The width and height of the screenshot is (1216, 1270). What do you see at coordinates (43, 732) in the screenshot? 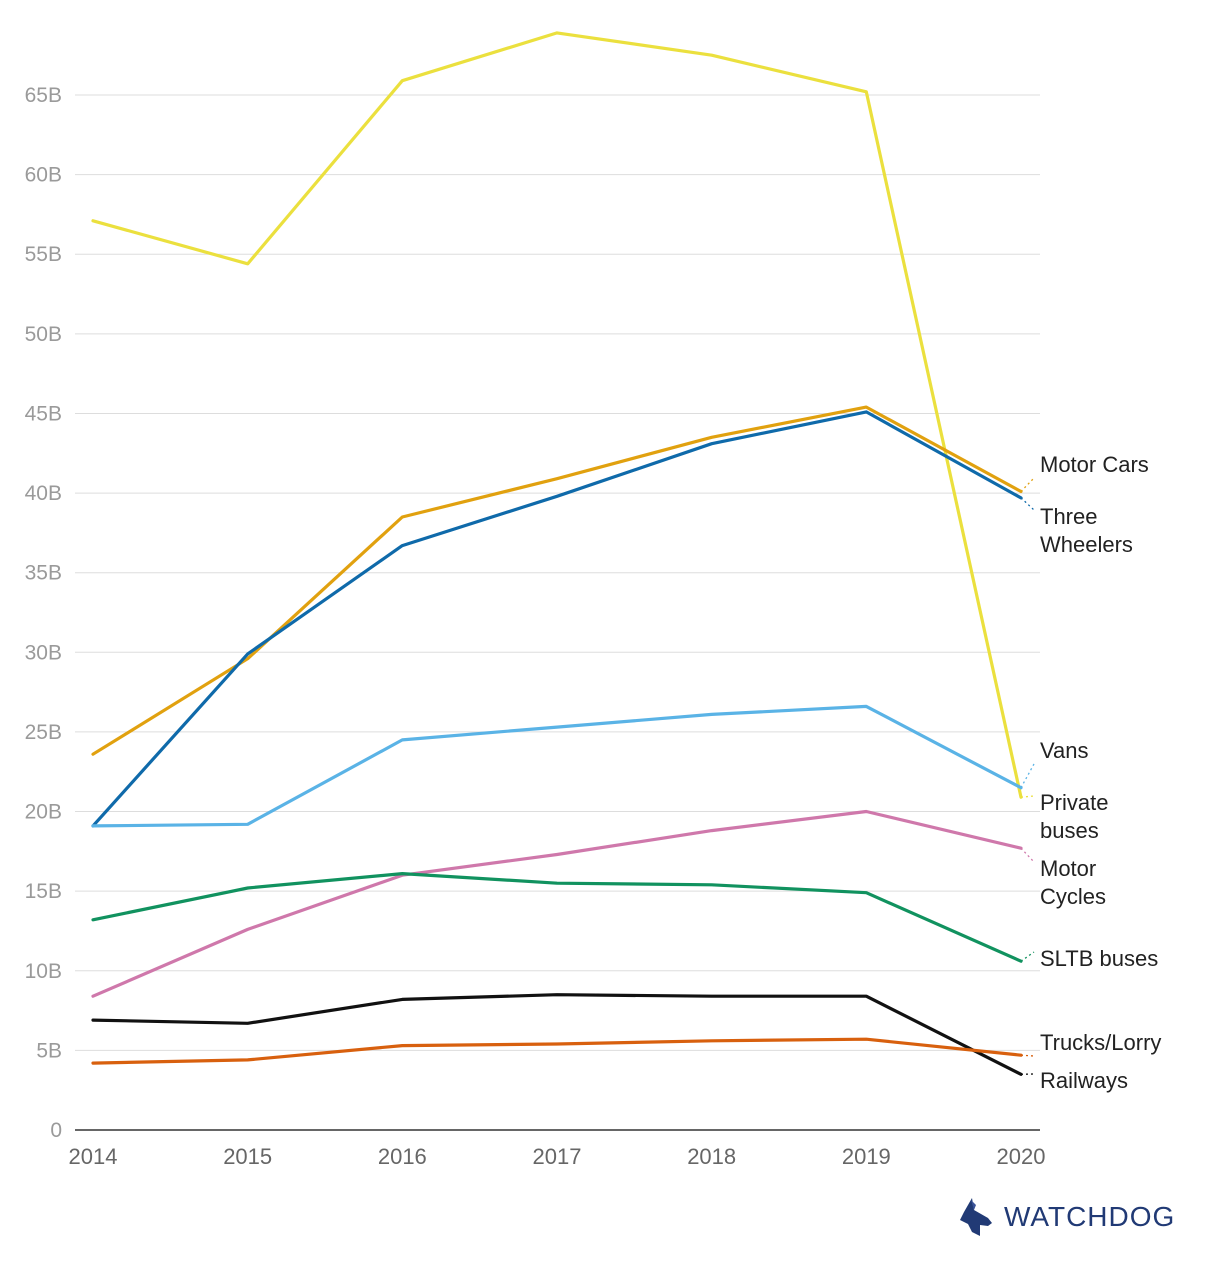
I see `y-tick-label: 25B` at bounding box center [43, 732].